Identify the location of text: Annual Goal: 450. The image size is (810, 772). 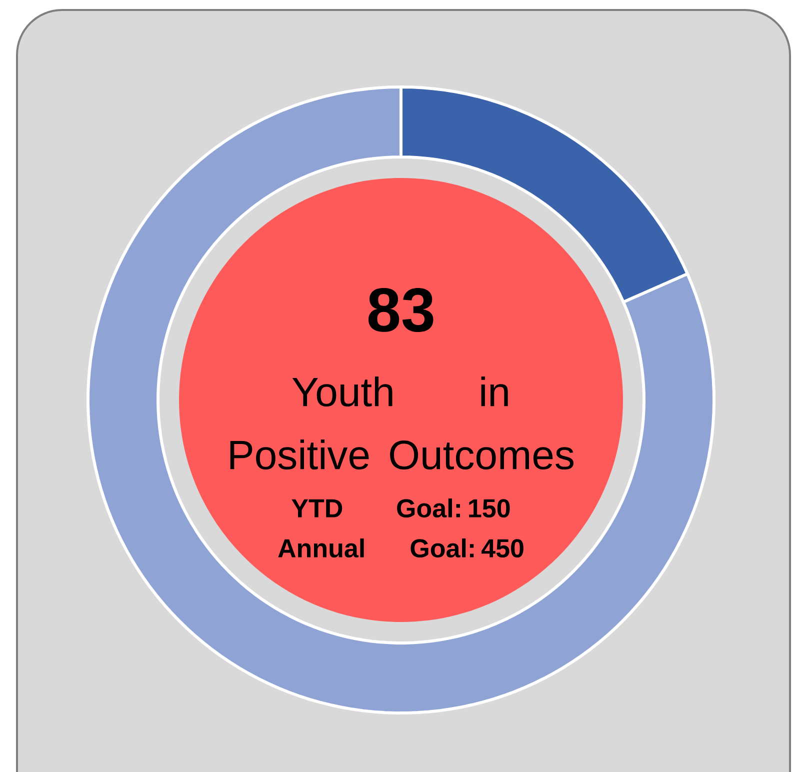
(401, 548).